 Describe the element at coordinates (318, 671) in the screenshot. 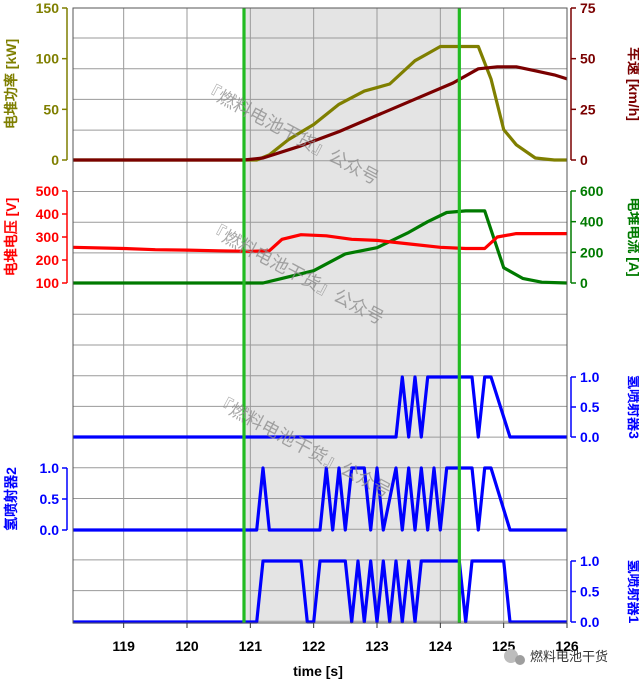

I see `x-axis-label: time [s]` at that location.